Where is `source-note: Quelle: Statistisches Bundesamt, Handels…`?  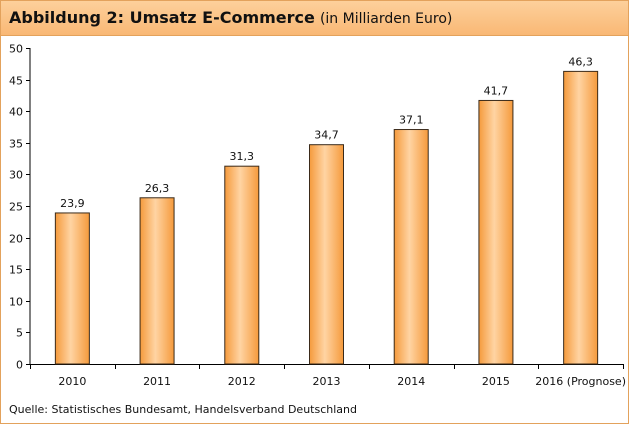 source-note: Quelle: Statistisches Bundesamt, Handels… is located at coordinates (183, 409).